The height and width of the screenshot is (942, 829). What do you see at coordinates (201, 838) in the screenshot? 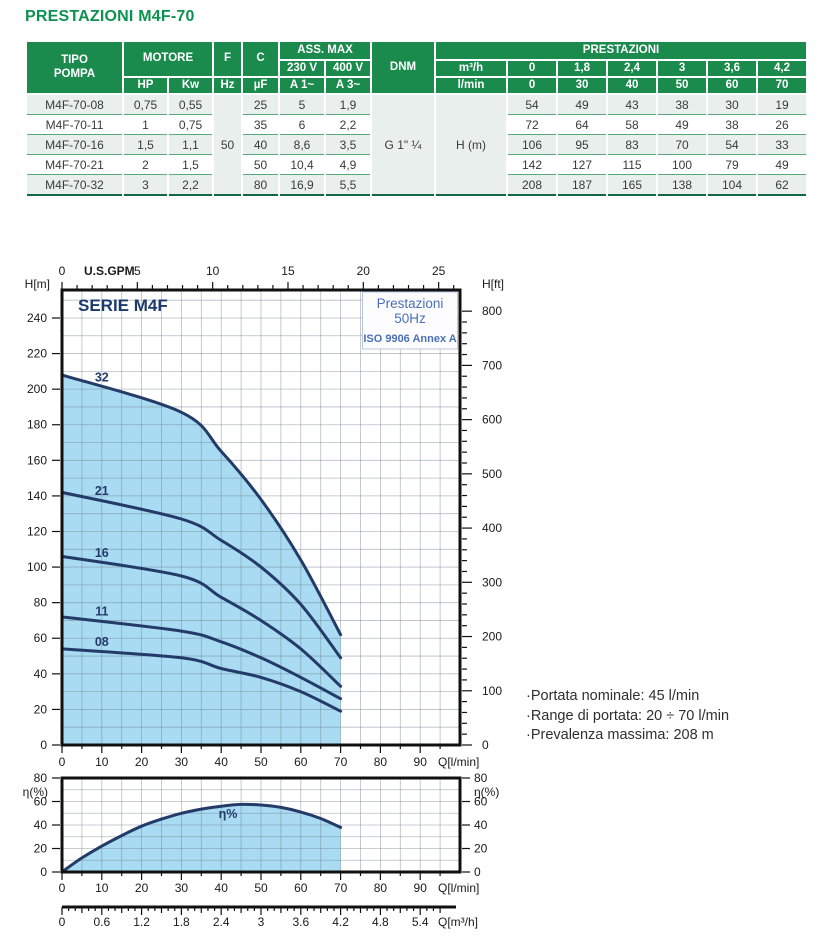
I see `eta-curve` at bounding box center [201, 838].